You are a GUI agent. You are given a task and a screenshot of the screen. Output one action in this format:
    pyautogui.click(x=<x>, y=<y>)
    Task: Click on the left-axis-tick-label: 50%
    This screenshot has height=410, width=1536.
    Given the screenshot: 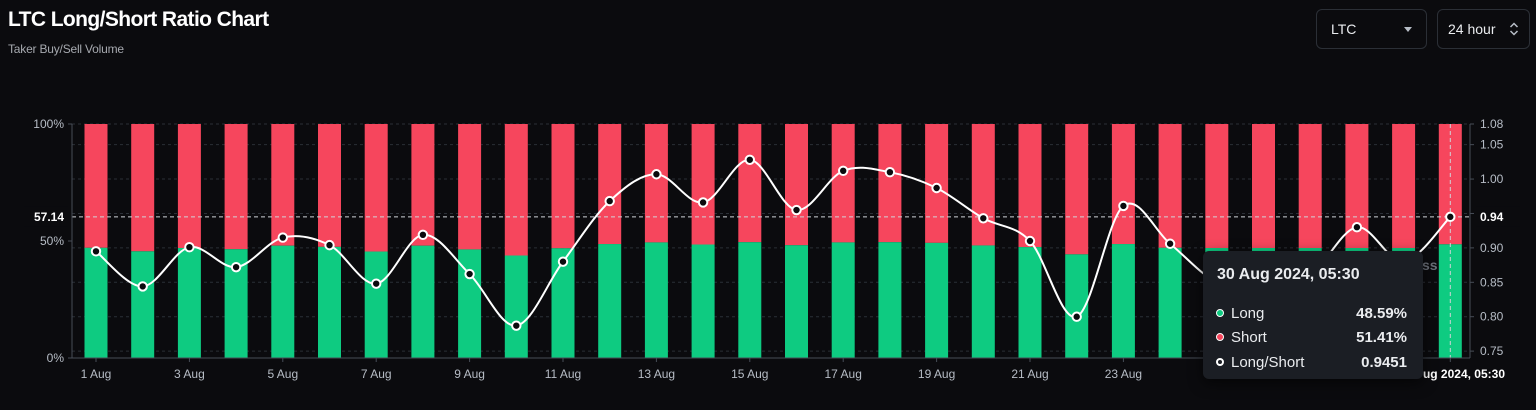 What is the action you would take?
    pyautogui.click(x=52, y=241)
    